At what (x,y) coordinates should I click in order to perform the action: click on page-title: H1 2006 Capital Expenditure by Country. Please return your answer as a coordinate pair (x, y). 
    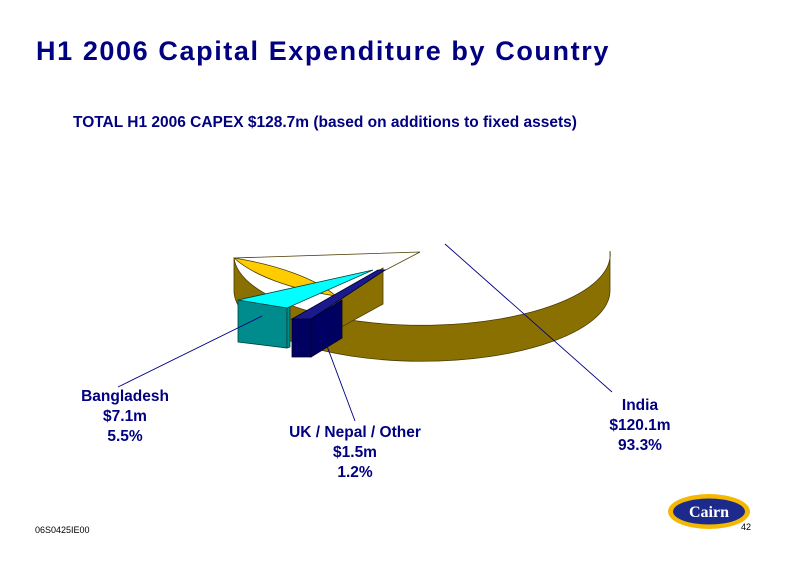
    Looking at the image, I should click on (323, 51).